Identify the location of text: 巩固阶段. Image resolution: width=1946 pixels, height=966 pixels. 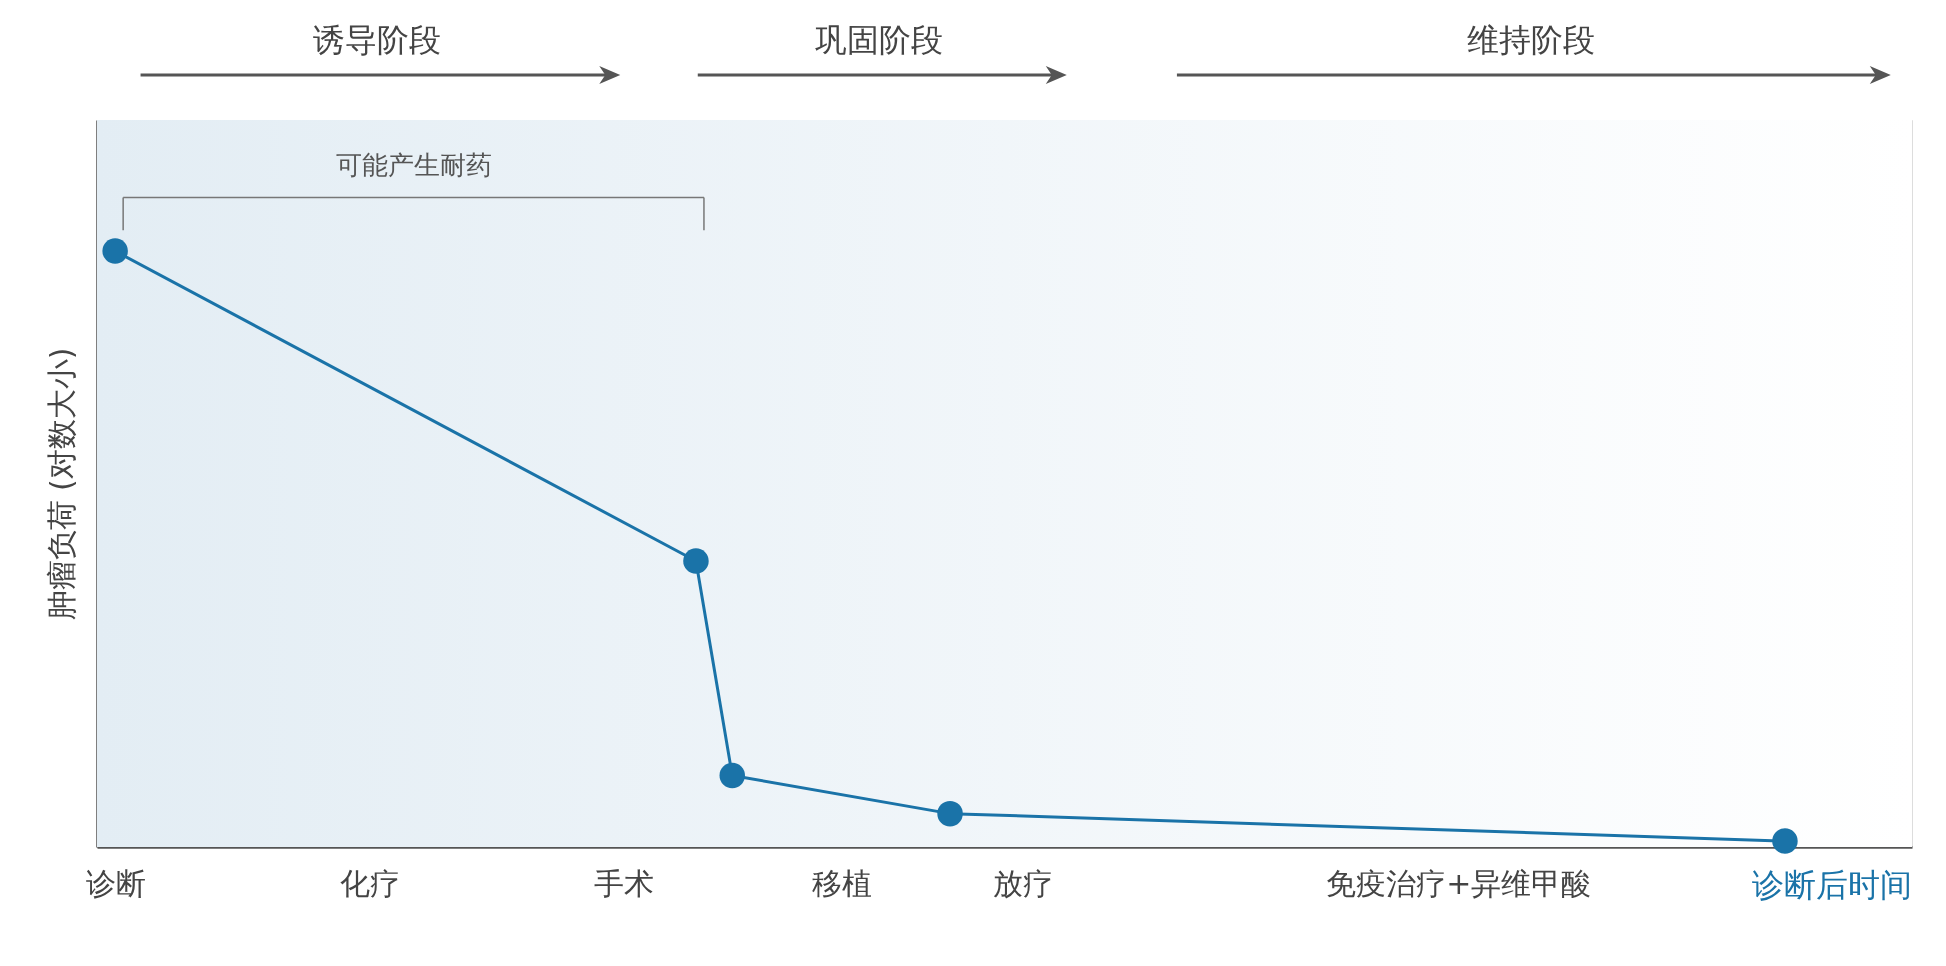
(879, 40).